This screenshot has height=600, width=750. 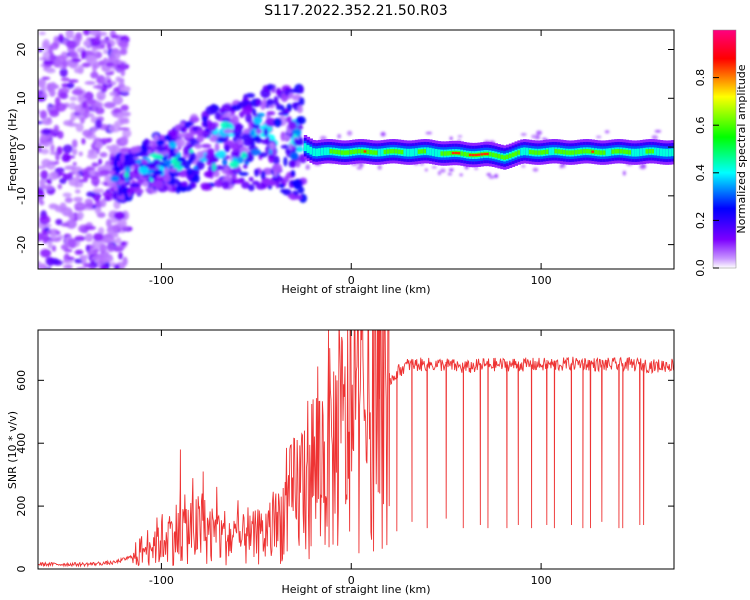 I want to click on snr-xtick-label: -100, so click(x=161, y=580).